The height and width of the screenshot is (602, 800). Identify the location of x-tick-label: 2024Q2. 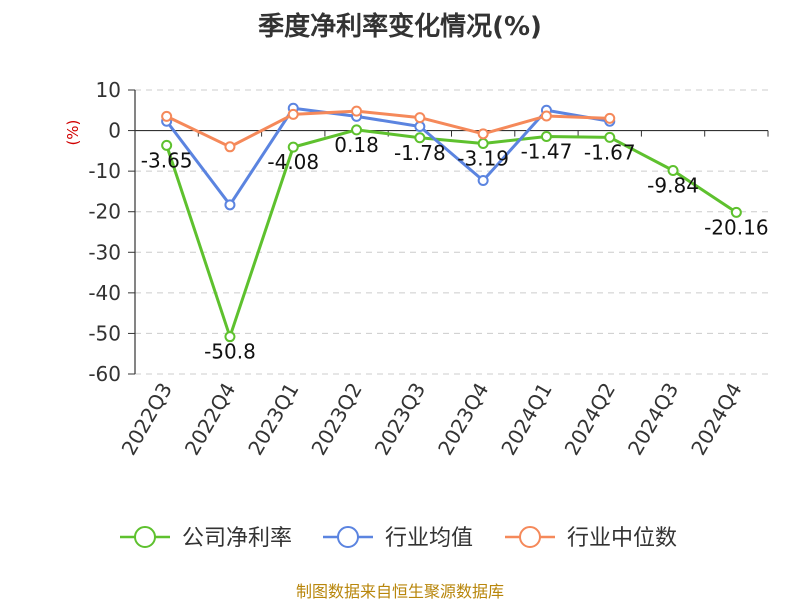
(590, 419).